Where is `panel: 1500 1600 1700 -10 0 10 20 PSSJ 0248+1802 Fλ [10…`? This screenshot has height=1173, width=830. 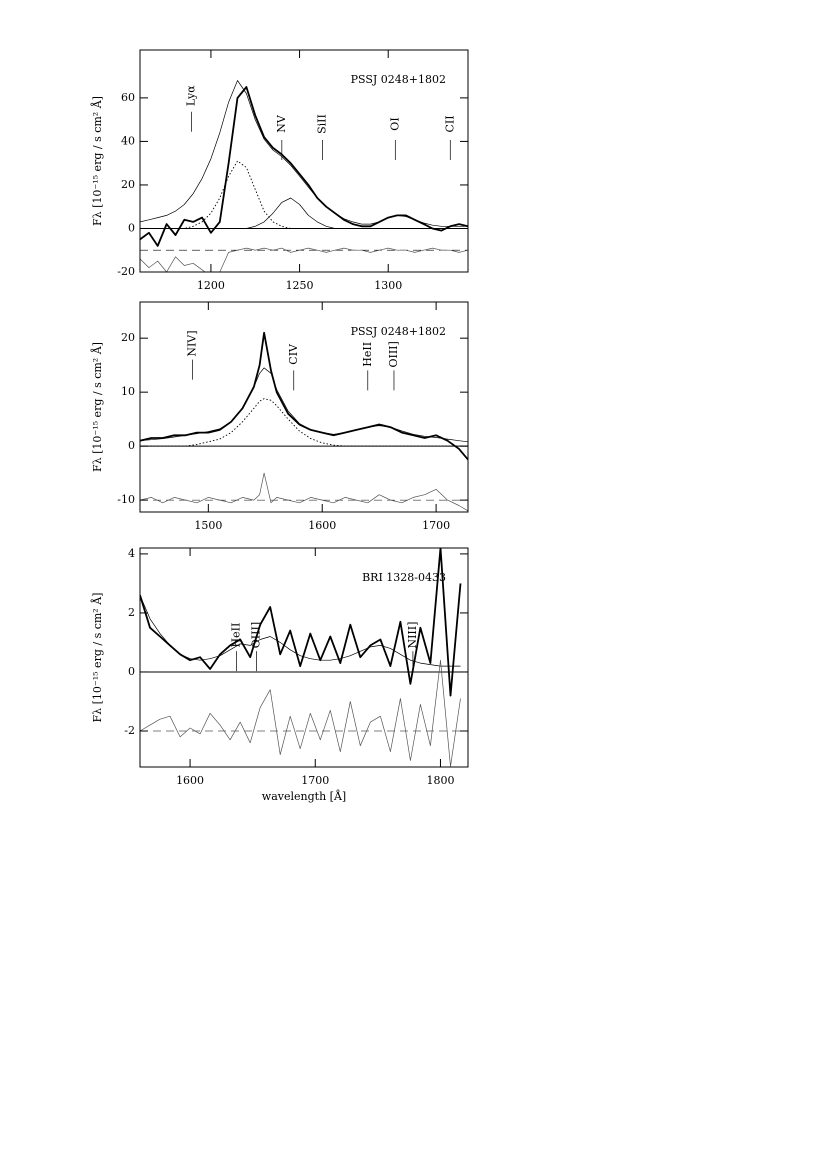
panel: 1500 1600 1700 -10 0 10 20 PSSJ 0248+1802 Fλ [10… is located at coordinates (279, 416).